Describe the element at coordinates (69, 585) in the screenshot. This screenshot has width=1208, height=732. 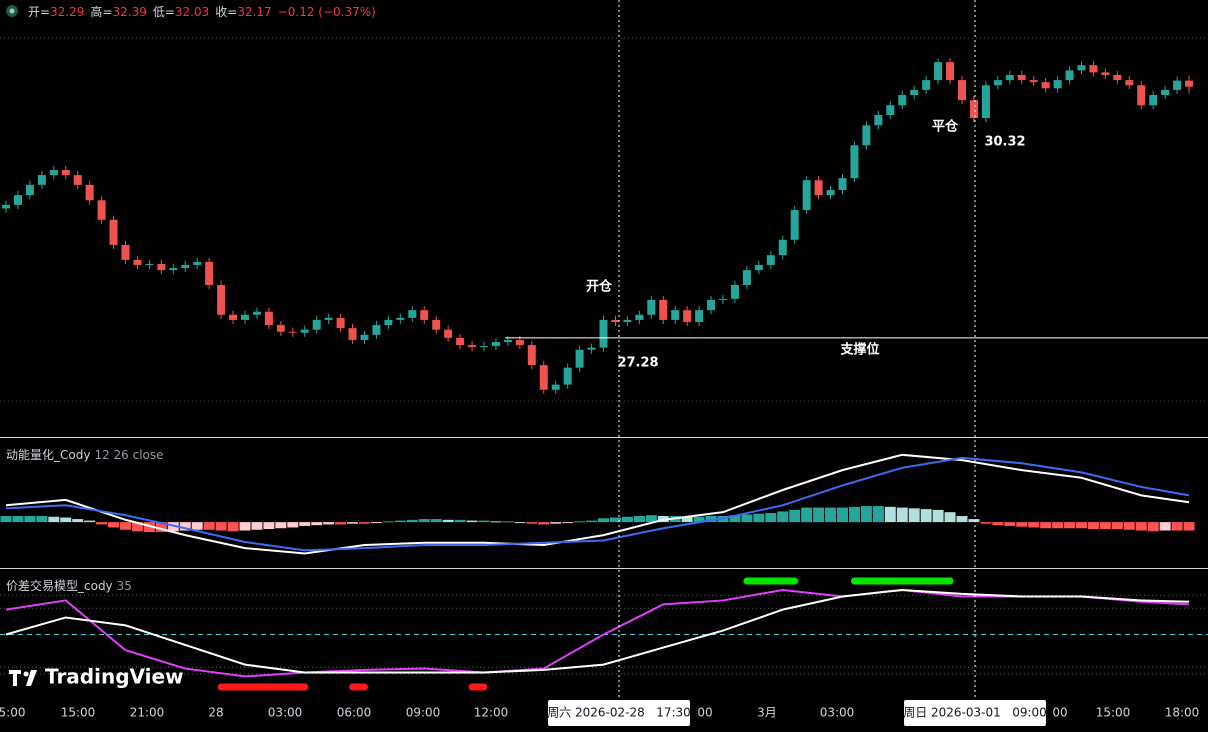
I see `pane-title: 价差交易模型_cody 35` at that location.